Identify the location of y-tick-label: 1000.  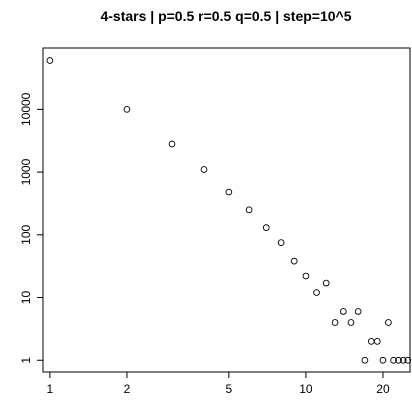
(26, 171).